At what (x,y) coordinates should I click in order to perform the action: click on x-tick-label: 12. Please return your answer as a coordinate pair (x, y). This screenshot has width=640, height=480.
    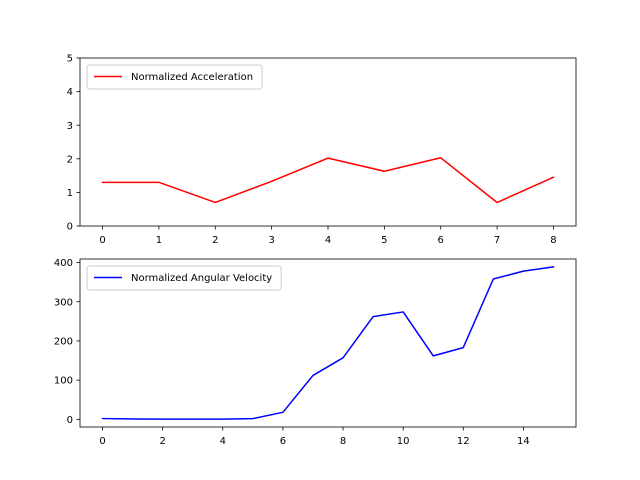
    Looking at the image, I should click on (463, 441).